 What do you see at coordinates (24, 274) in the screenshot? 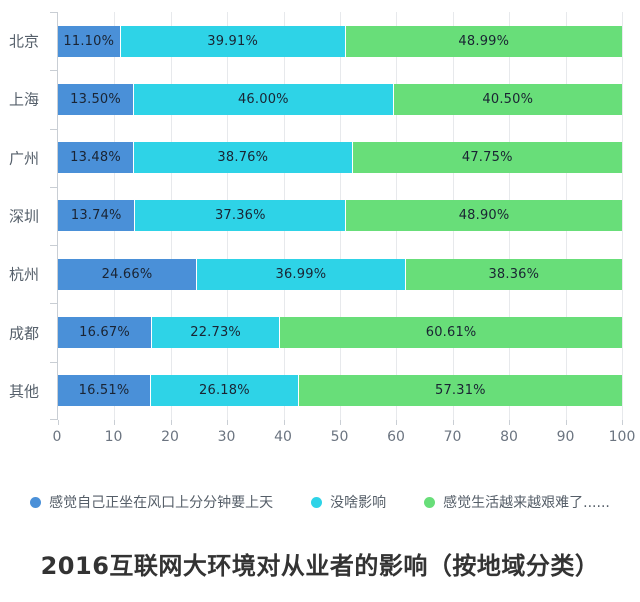
I see `category-label: 杭州` at bounding box center [24, 274].